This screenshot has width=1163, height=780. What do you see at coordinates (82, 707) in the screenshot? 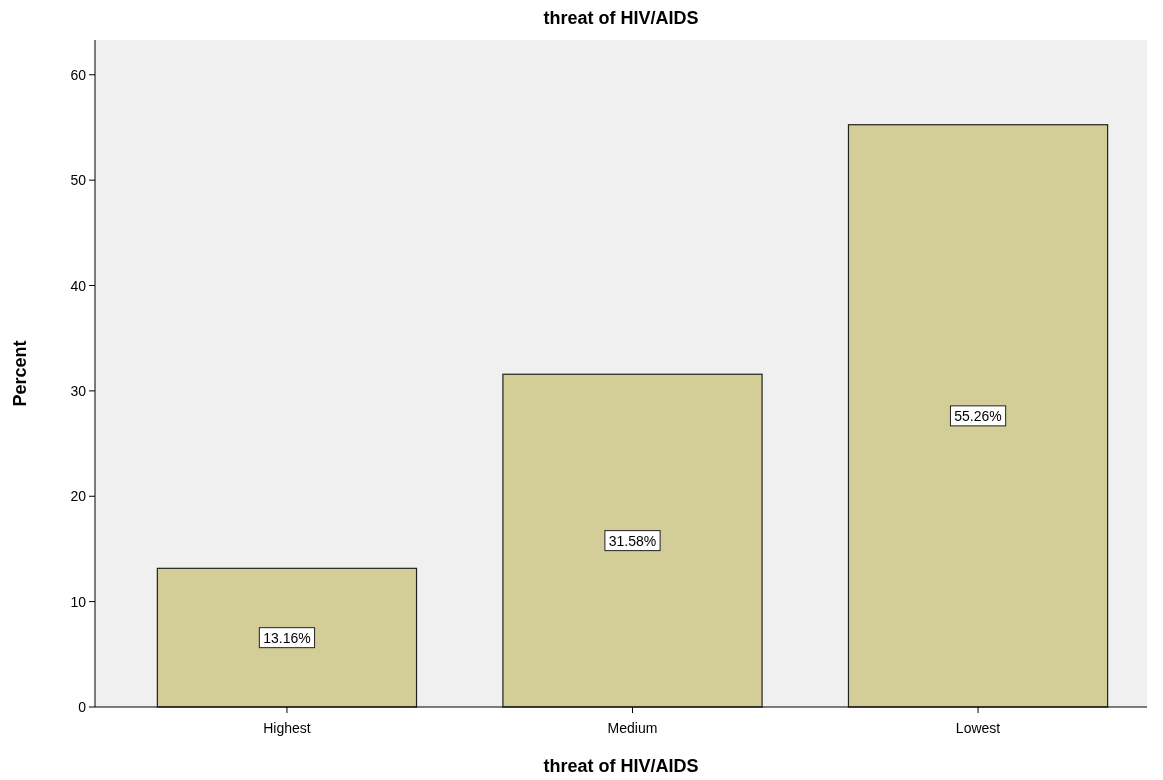
I see `y-tick-label: 0` at bounding box center [82, 707].